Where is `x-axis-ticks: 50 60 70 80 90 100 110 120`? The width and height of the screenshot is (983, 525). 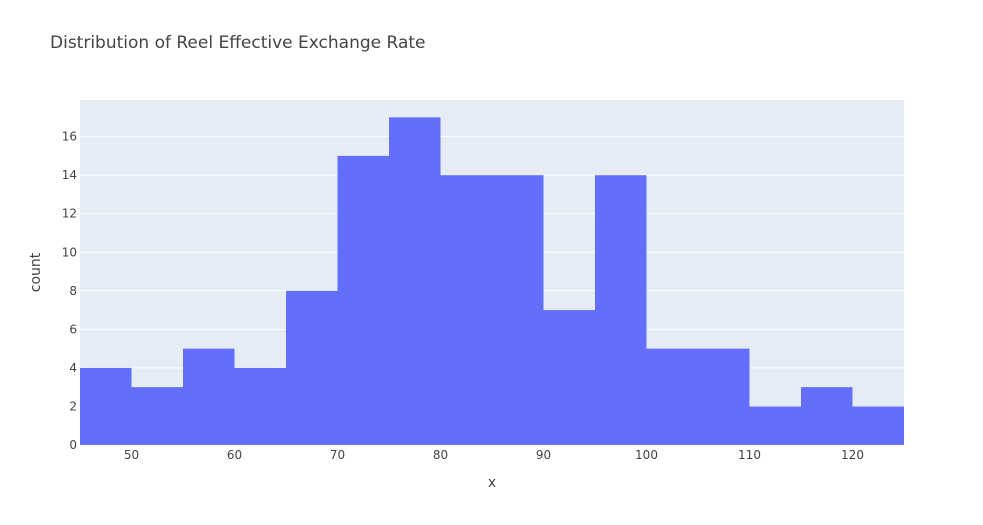 x-axis-ticks: 50 60 70 80 90 100 110 120 is located at coordinates (494, 455).